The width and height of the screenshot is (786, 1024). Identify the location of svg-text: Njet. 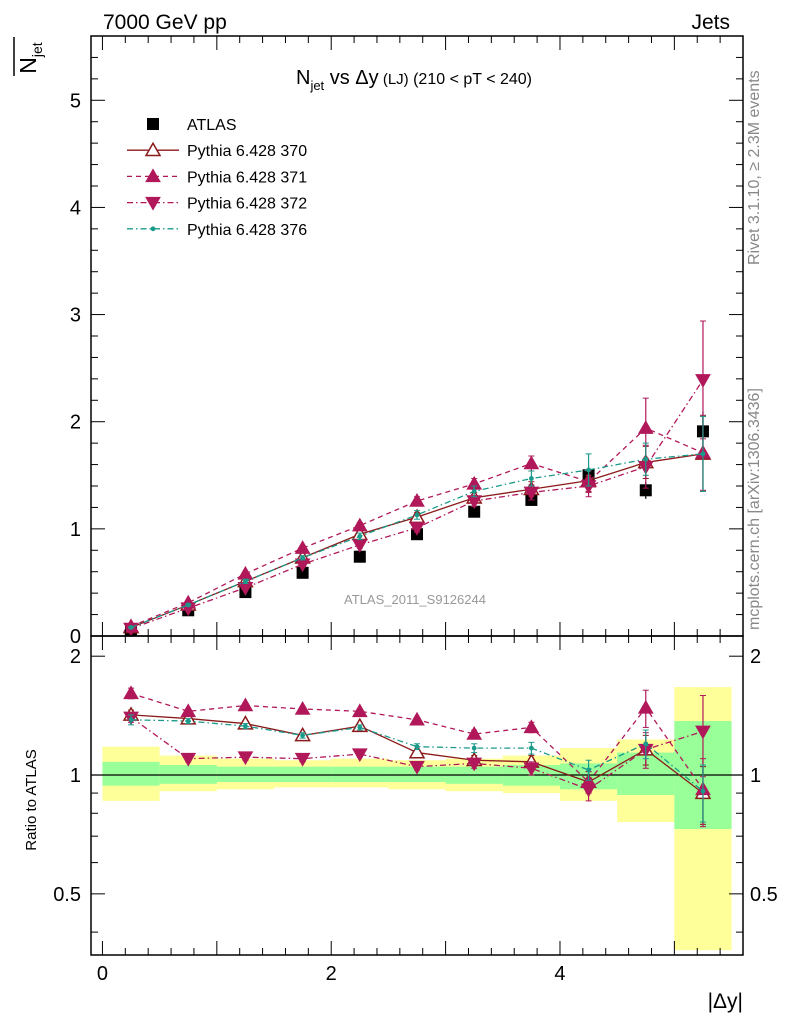
(30, 58).